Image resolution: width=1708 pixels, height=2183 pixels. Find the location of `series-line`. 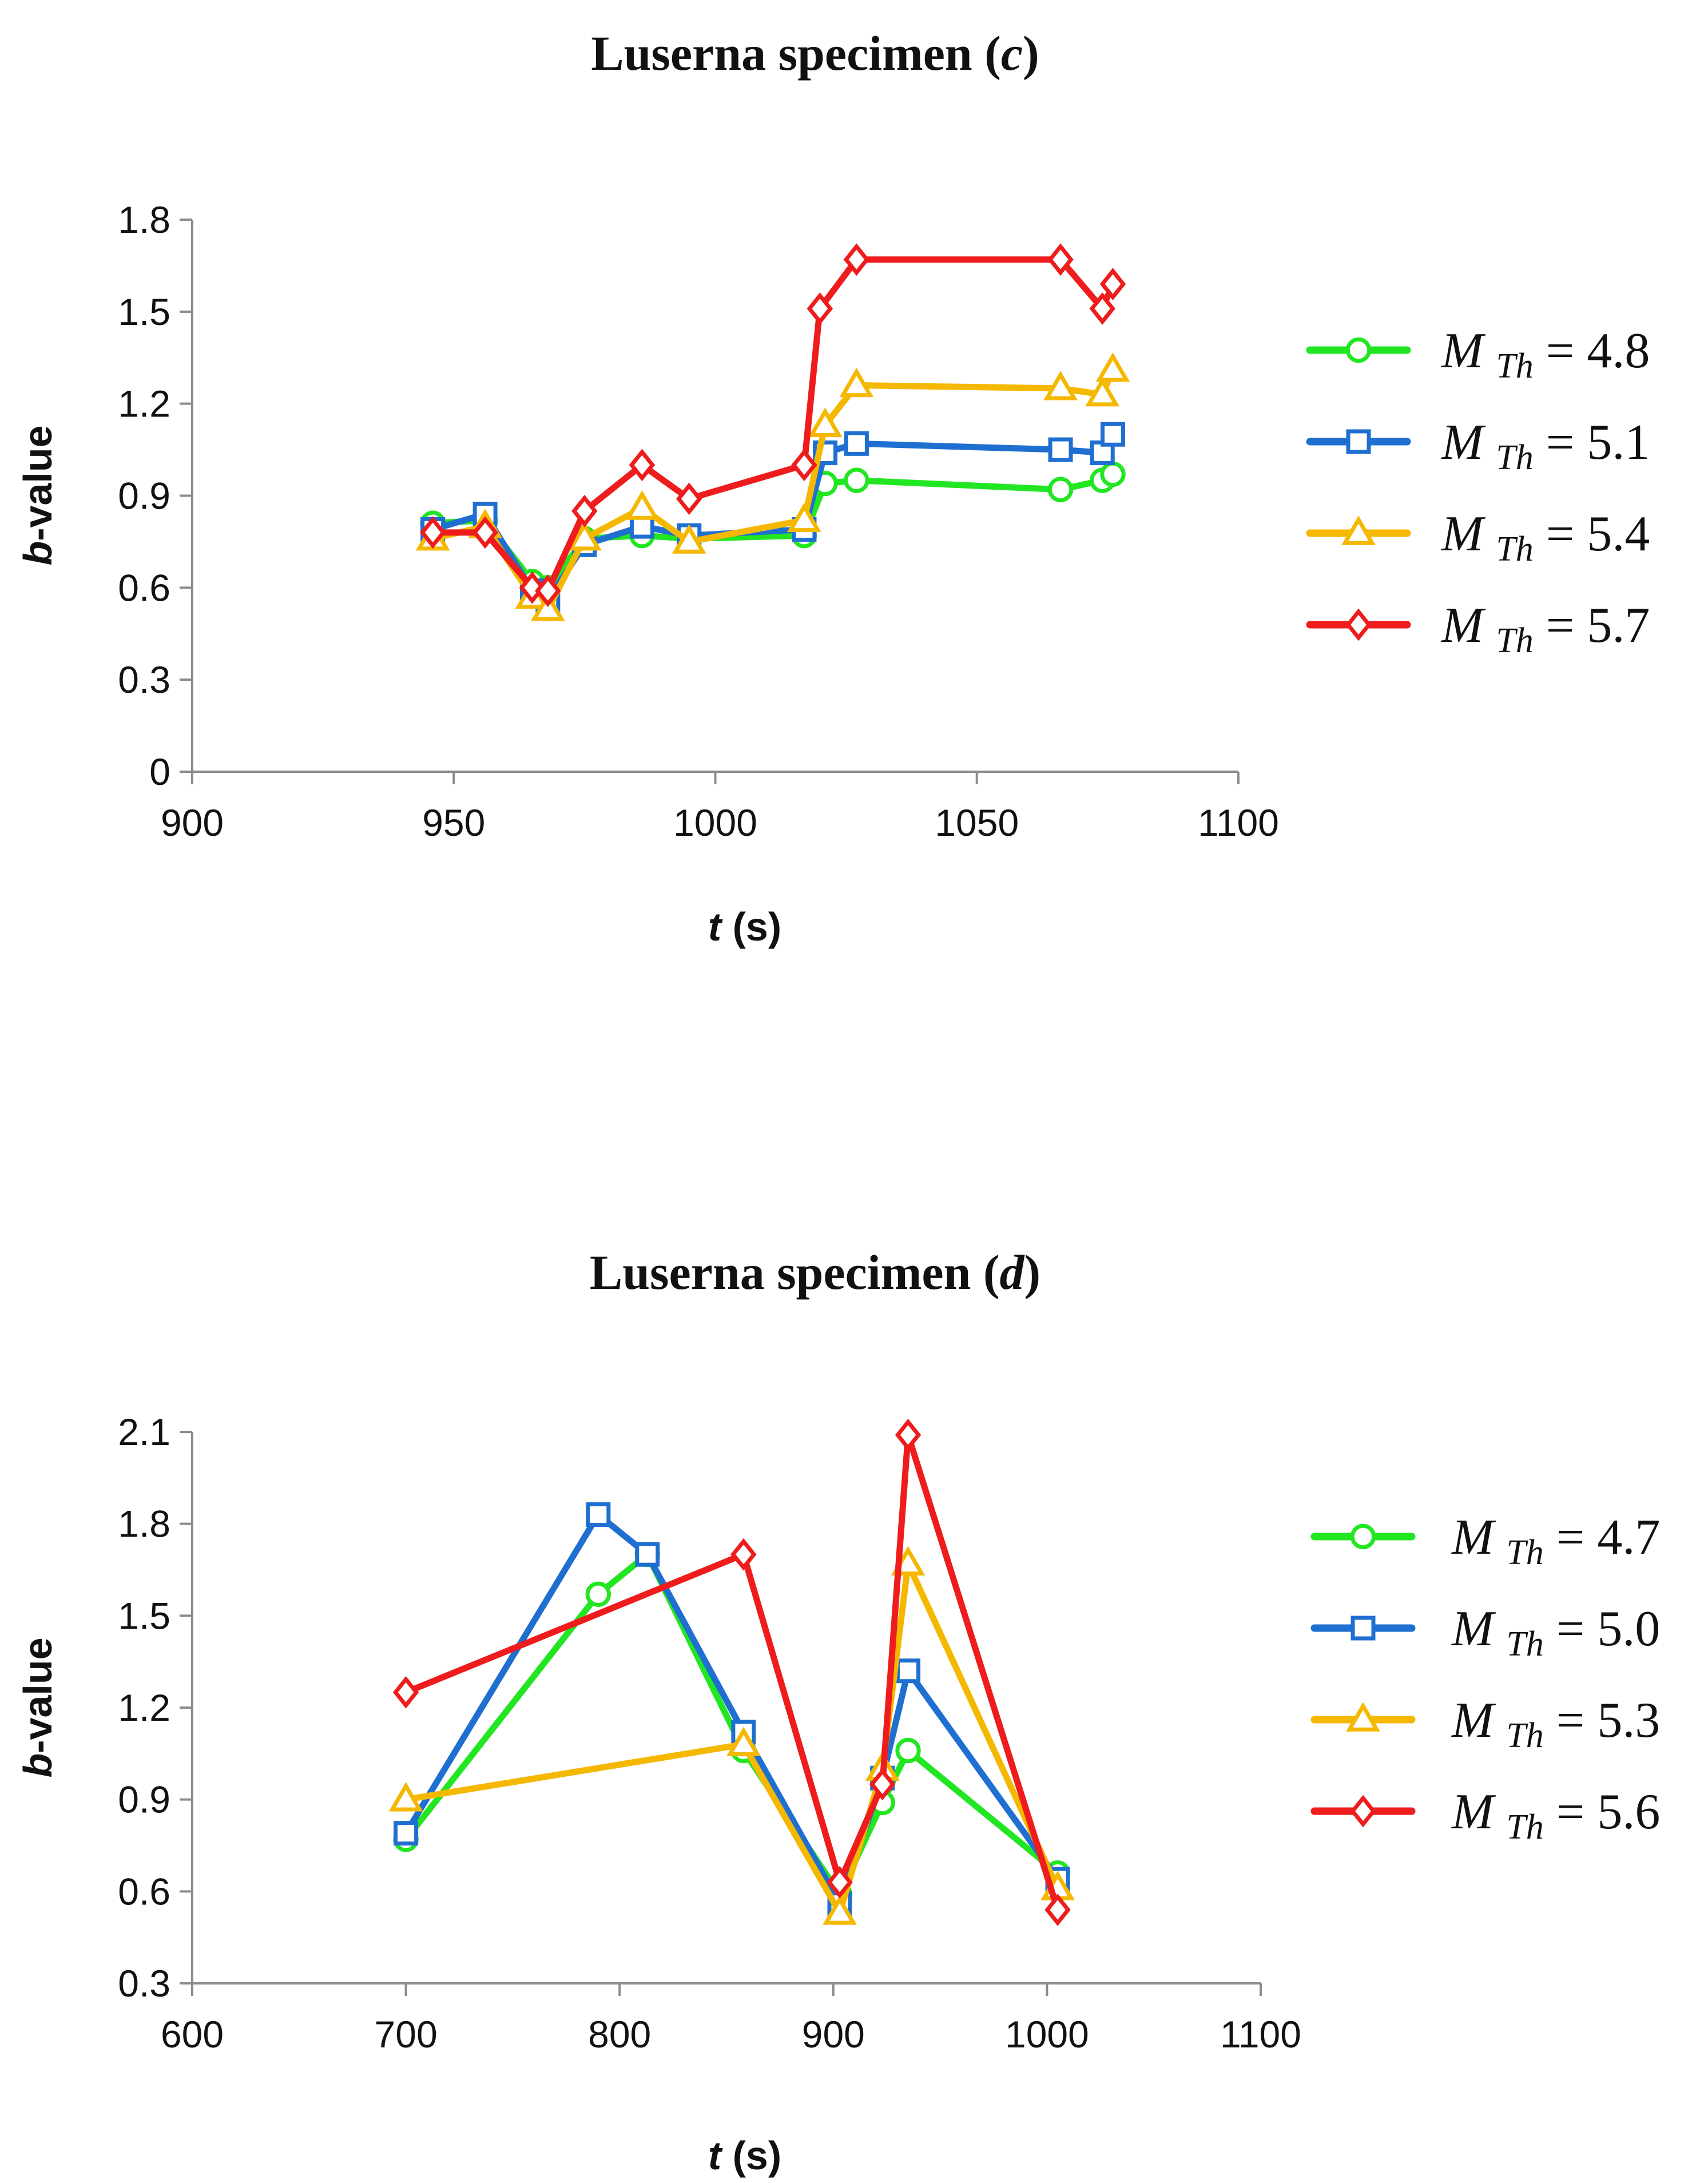

series-line is located at coordinates (732, 1672).